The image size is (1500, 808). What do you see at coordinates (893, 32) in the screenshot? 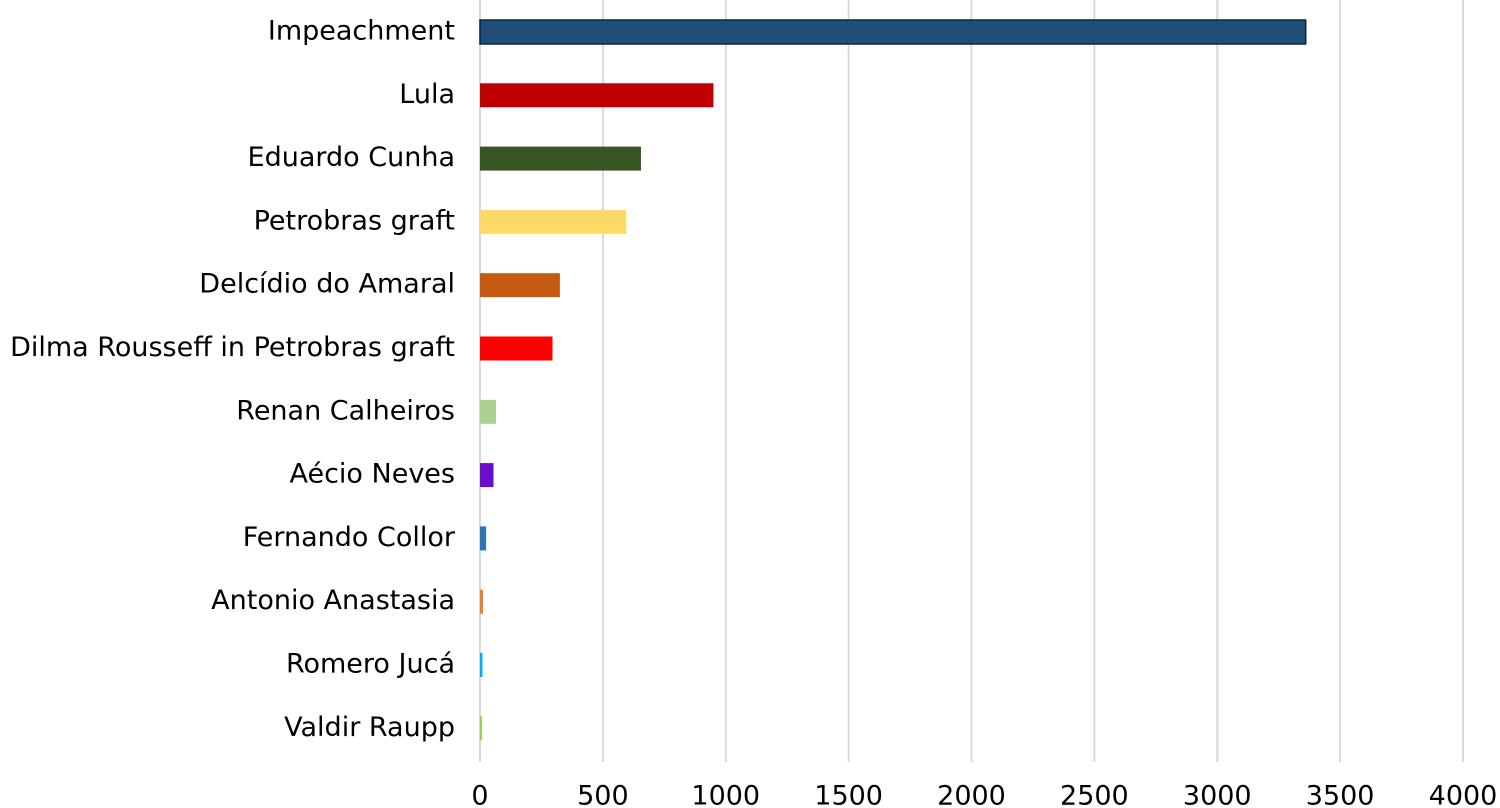
I see `bar-impeachment` at bounding box center [893, 32].